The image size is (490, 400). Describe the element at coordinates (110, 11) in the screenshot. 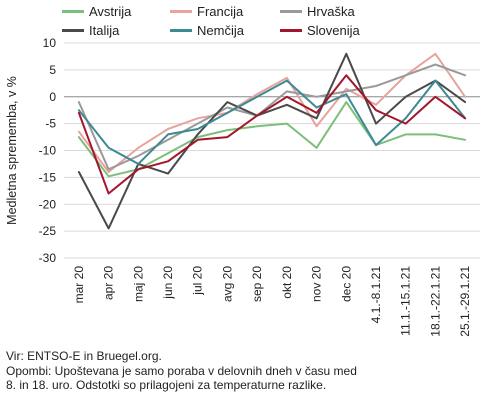

I see `legend-label: Avstrija` at that location.